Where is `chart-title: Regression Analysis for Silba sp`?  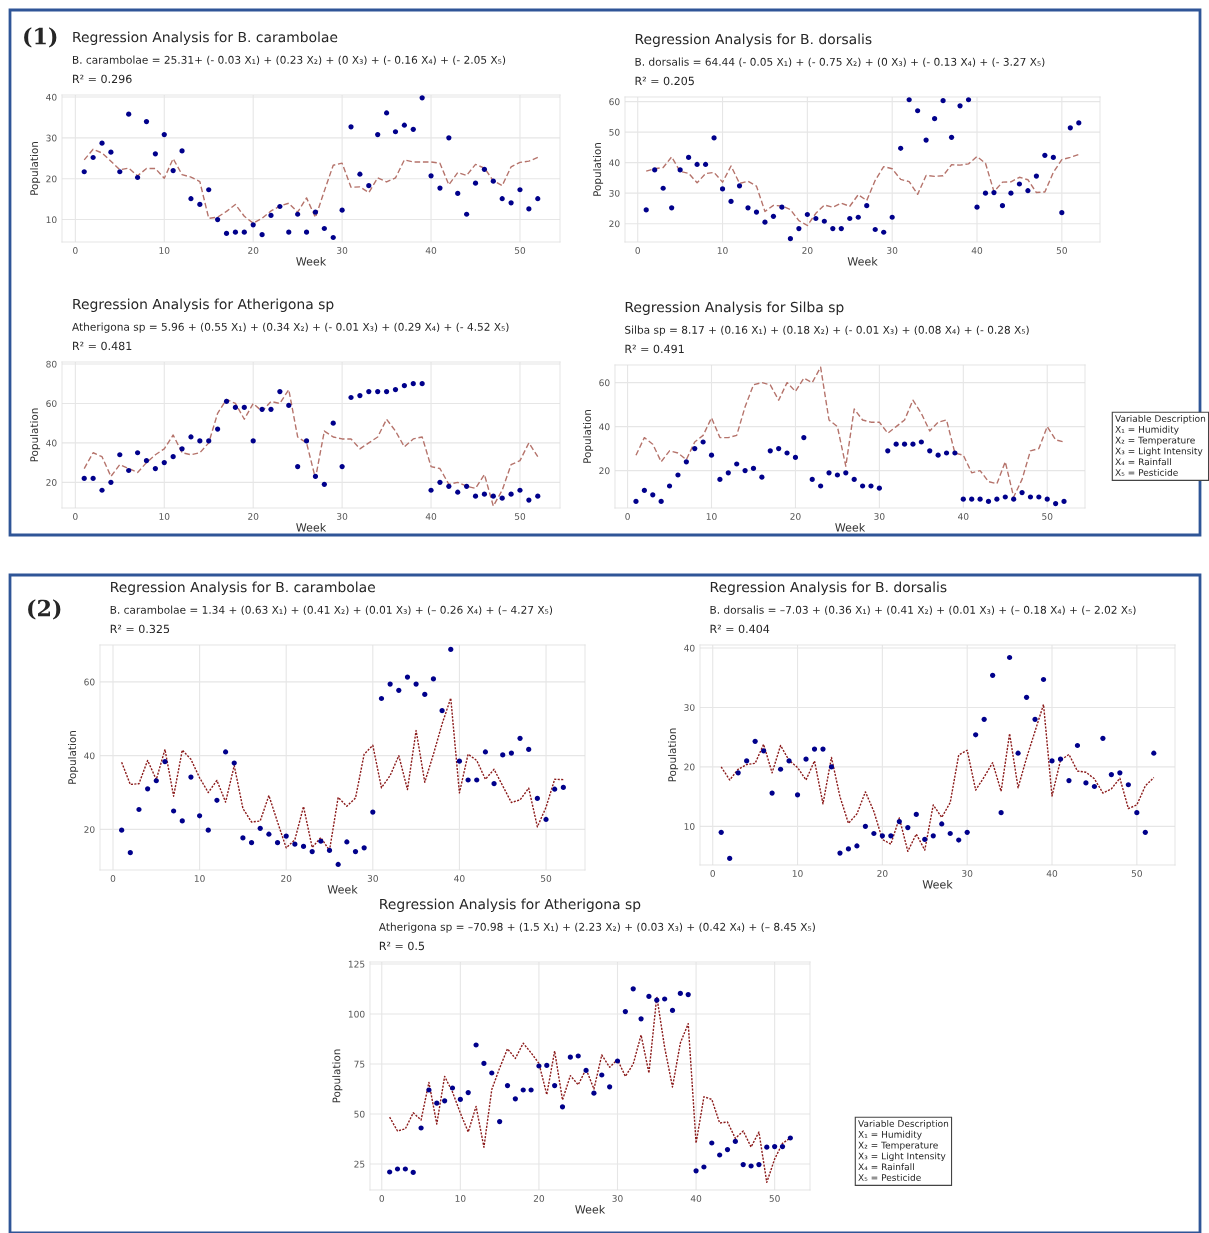
chart-title: Regression Analysis for Silba sp is located at coordinates (734, 308).